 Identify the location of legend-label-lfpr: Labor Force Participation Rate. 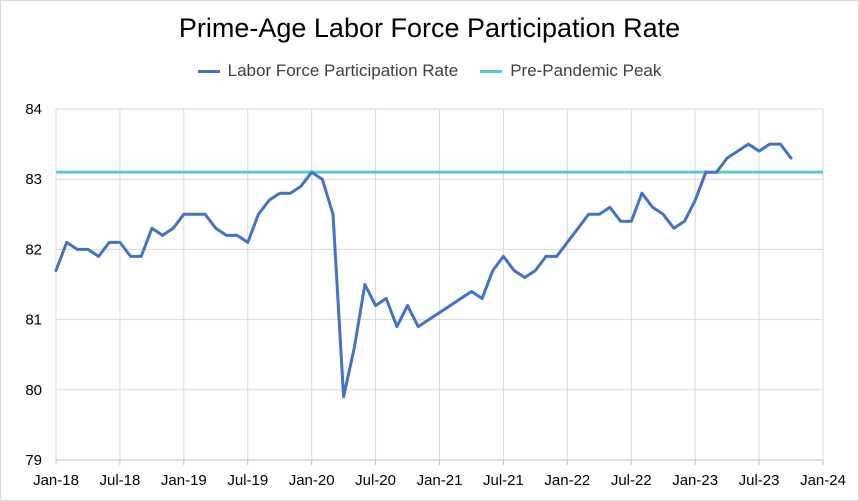
(343, 70).